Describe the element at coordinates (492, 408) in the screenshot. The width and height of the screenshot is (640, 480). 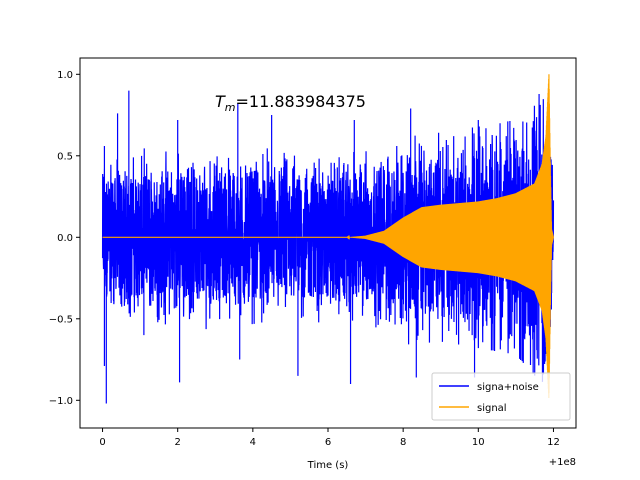
I see `legend-label-signal: signal` at that location.